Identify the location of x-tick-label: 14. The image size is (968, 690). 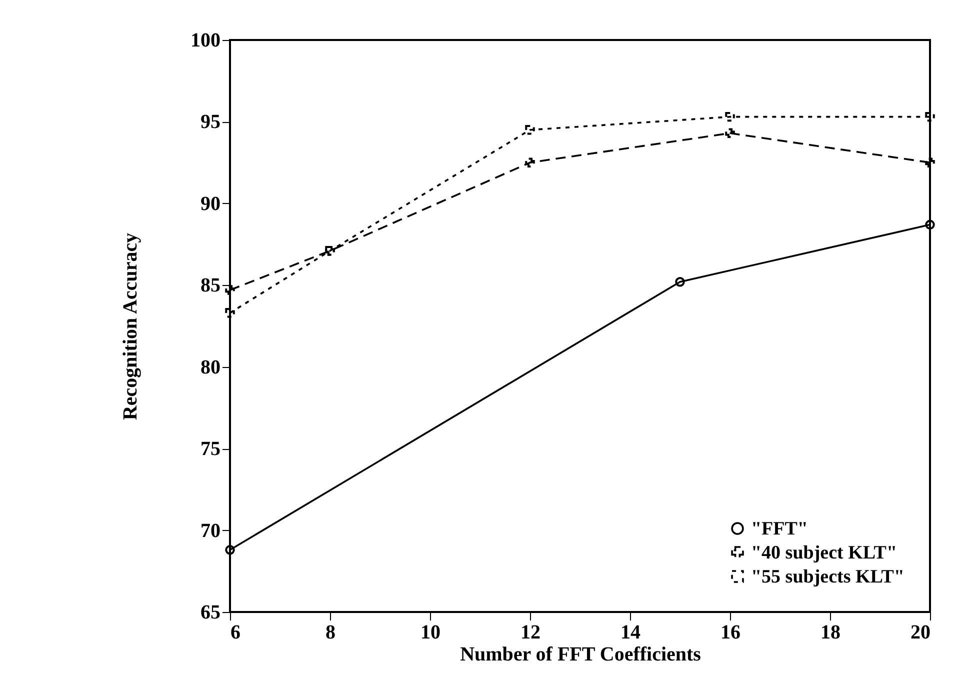
(630, 633).